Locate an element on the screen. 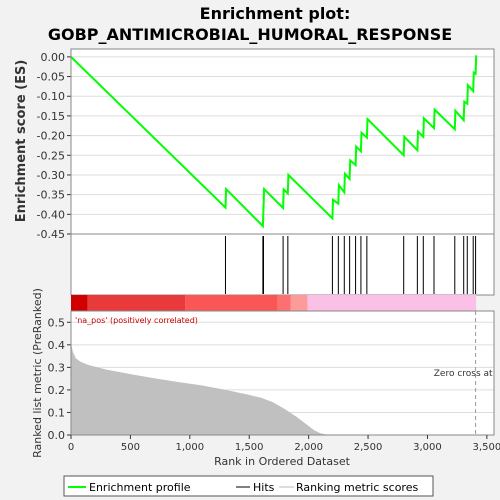  es-y-tick-label: -0.20 is located at coordinates (51, 136).